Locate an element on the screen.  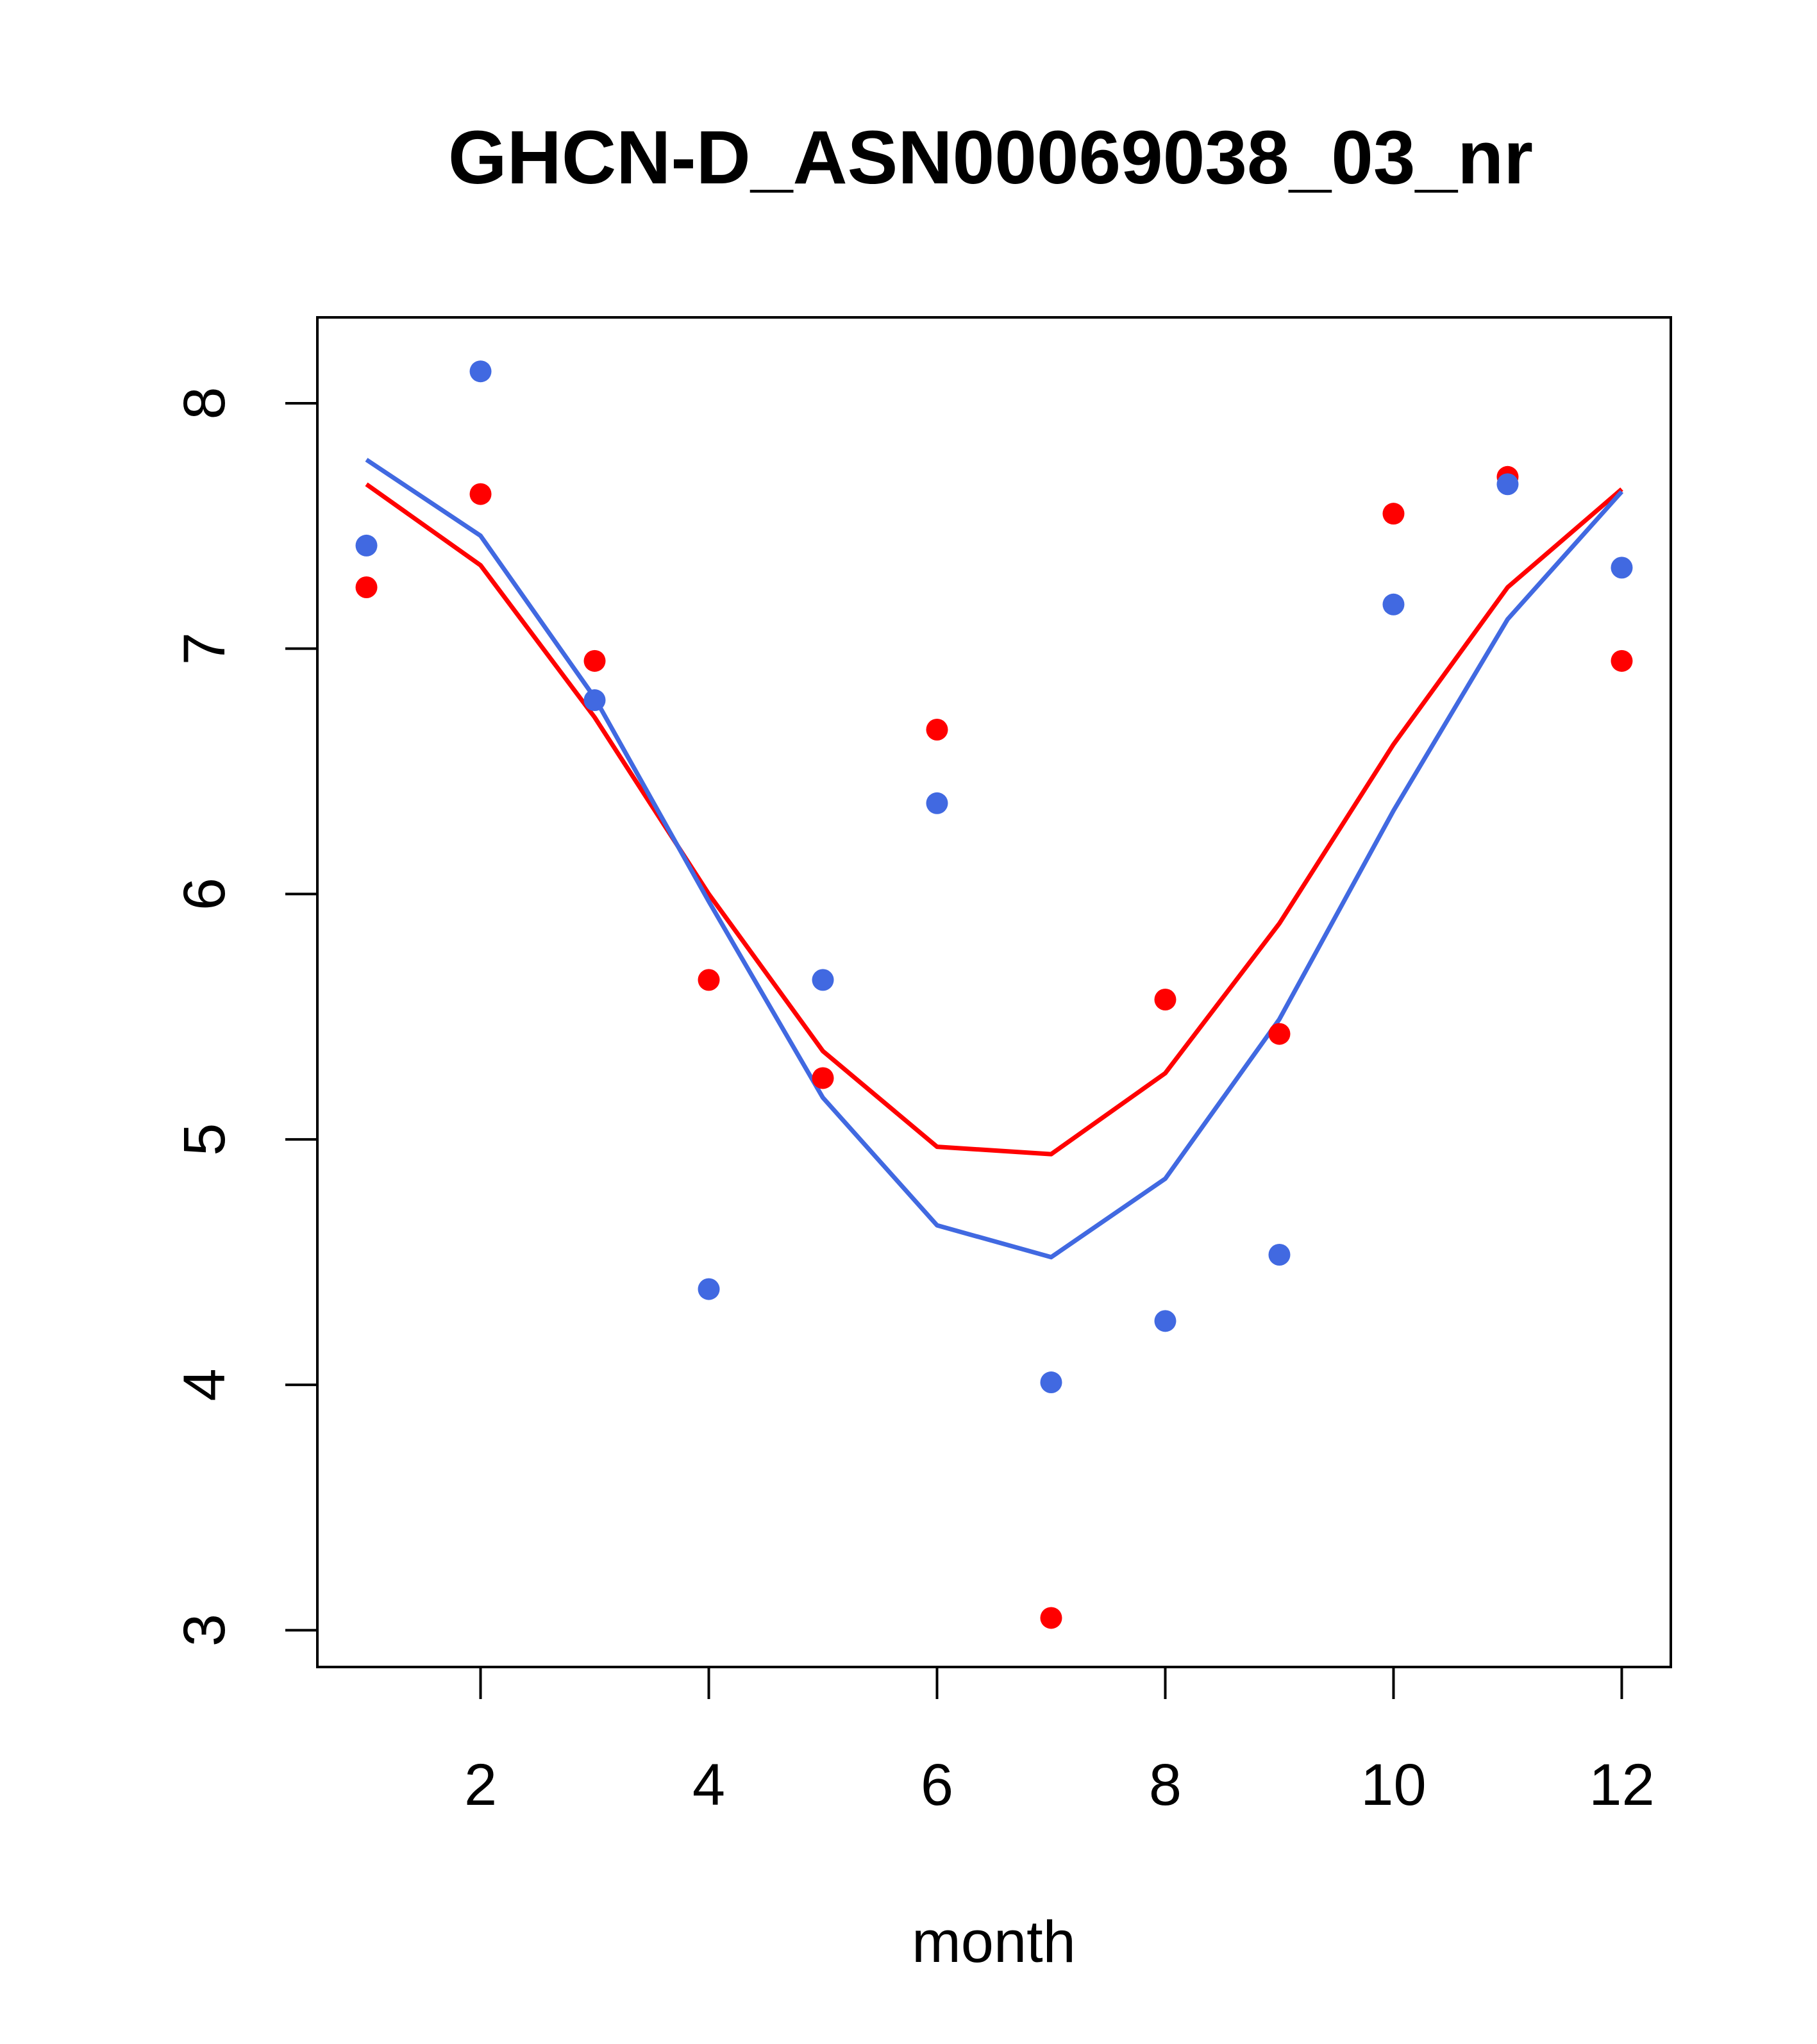
x-tick-label: 8 is located at coordinates (1165, 1785).